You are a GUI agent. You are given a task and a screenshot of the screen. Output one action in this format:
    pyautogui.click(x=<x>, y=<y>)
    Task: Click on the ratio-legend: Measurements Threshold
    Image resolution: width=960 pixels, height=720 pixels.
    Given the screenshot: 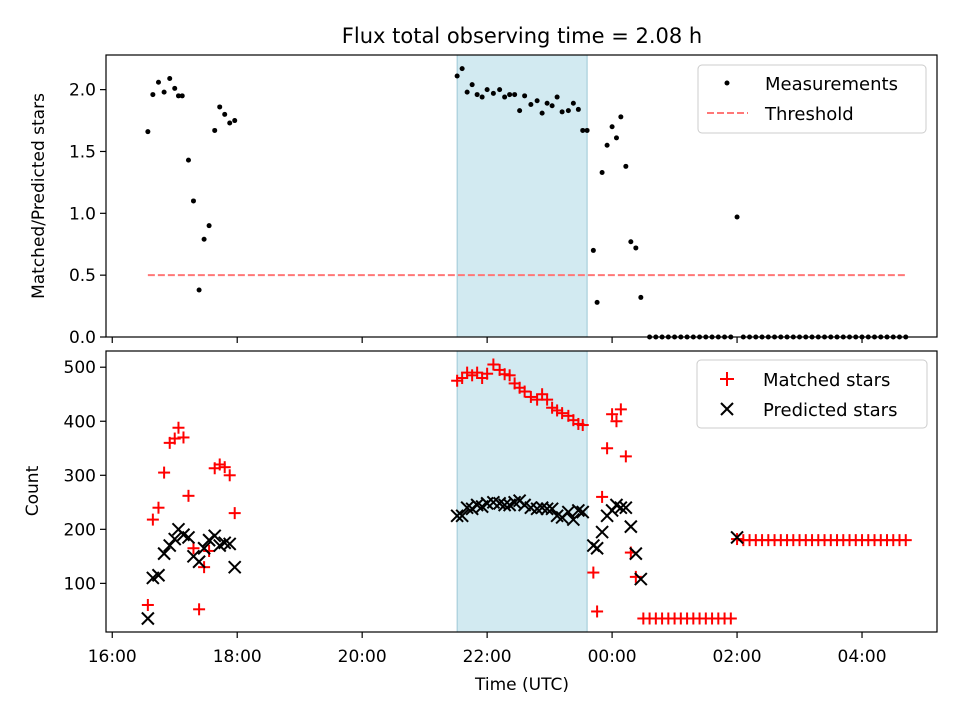 What is the action you would take?
    pyautogui.click(x=812, y=99)
    